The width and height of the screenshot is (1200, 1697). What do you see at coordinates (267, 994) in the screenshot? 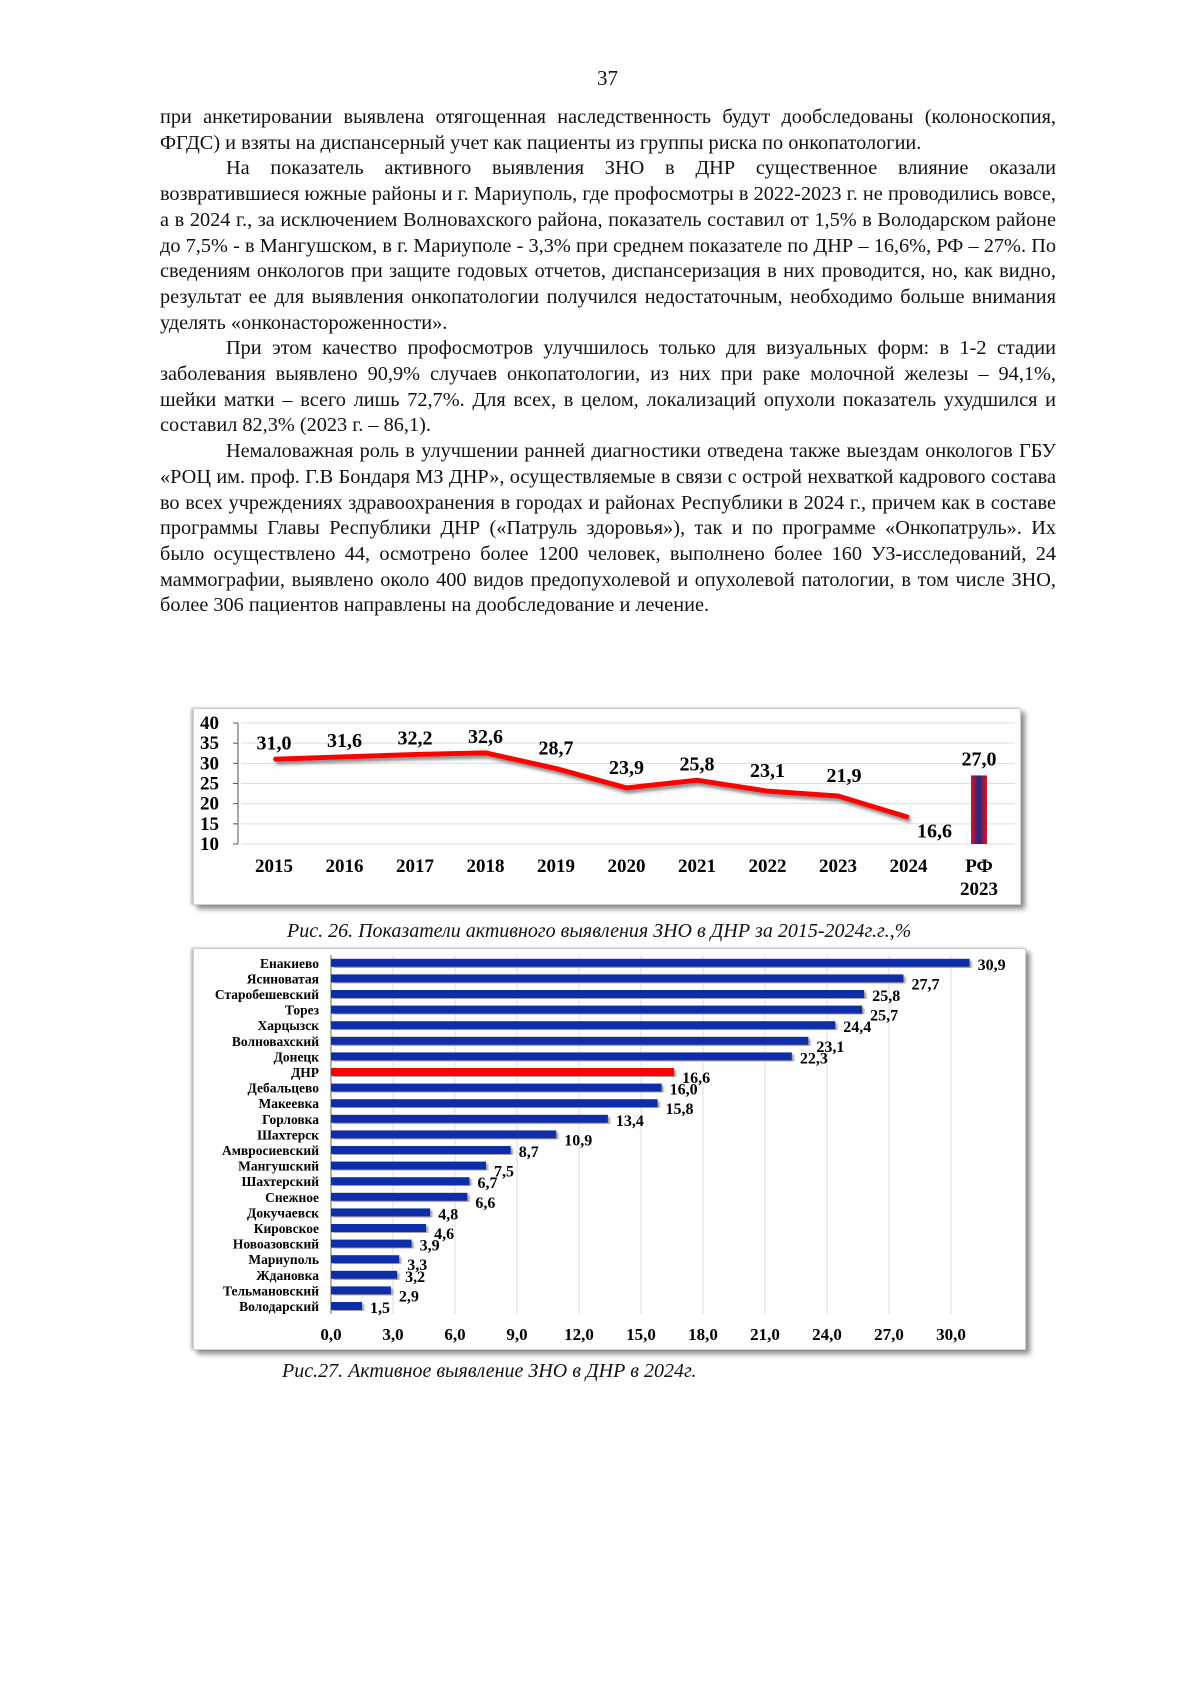
I see `category-label: Старобешевский` at bounding box center [267, 994].